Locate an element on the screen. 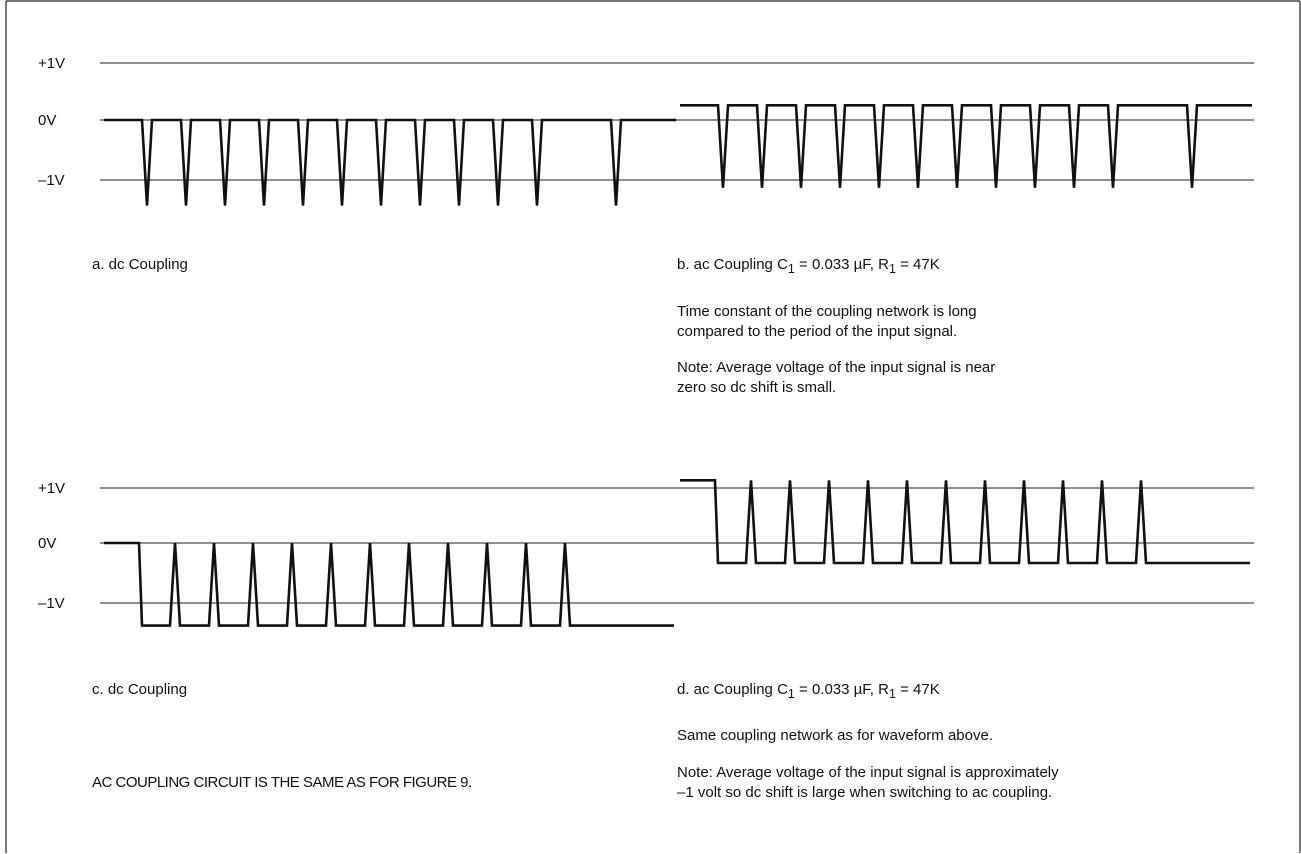 This screenshot has width=1301, height=854. caption-b-note2-line2: zero so dc shift is small. is located at coordinates (757, 387).